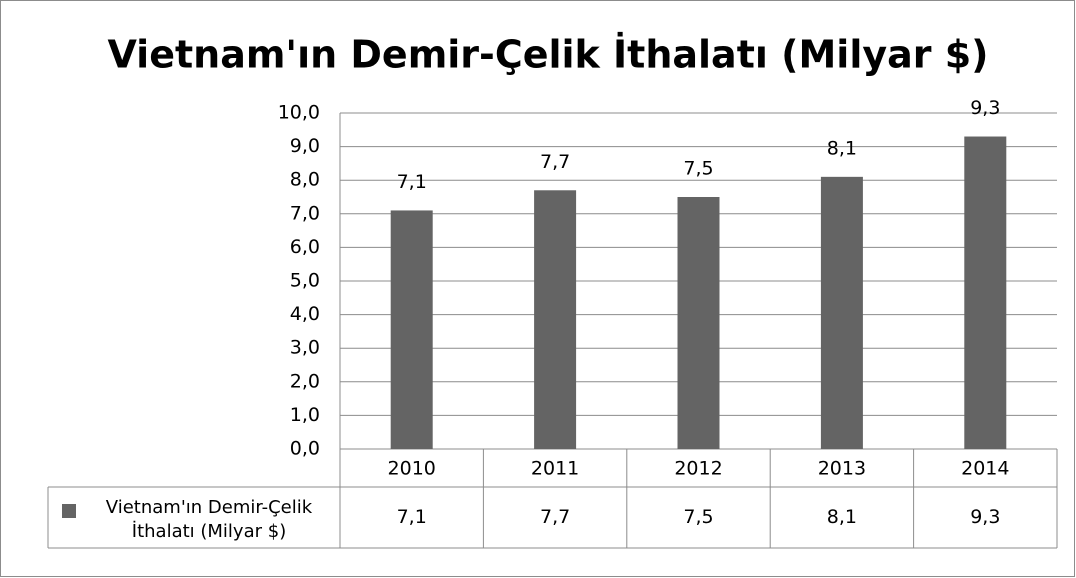 The height and width of the screenshot is (578, 1076). What do you see at coordinates (985, 108) in the screenshot?
I see `data-label: 9,3` at bounding box center [985, 108].